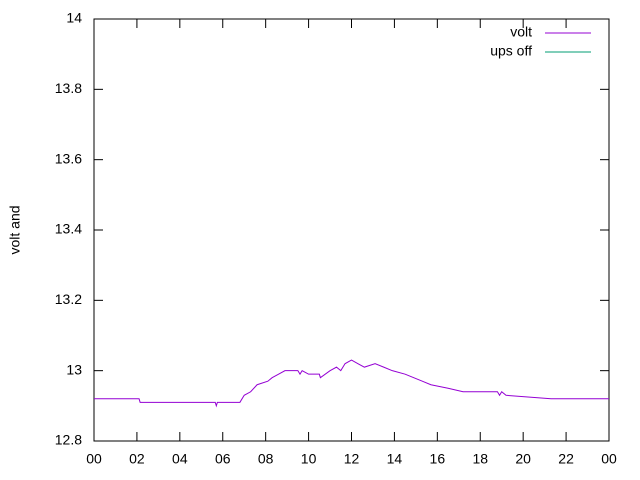  What do you see at coordinates (74, 369) in the screenshot?
I see `y-tick-label: 13` at bounding box center [74, 369].